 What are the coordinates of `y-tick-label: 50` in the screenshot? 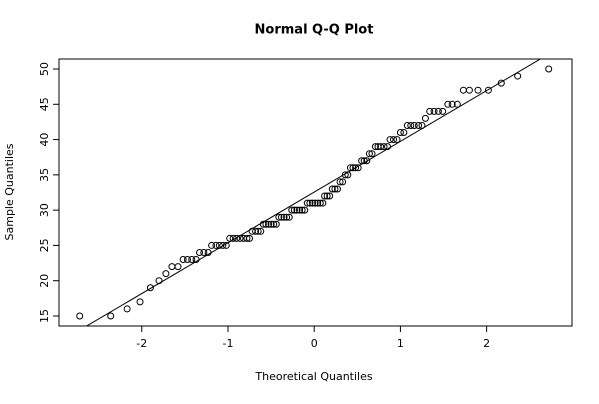 It's located at (44, 69).